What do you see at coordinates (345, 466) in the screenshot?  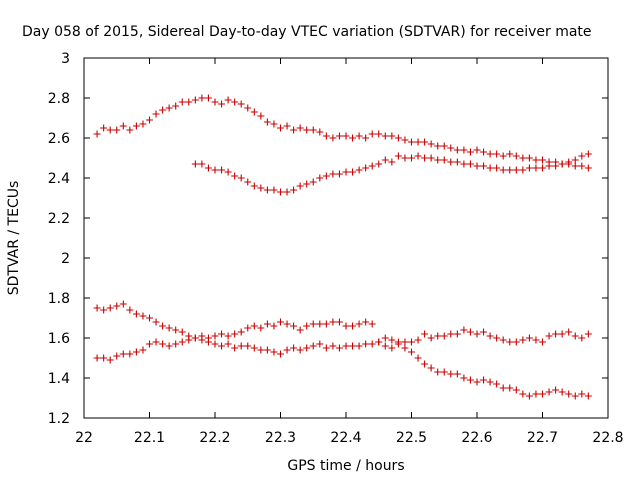 I see `x-axis-label: GPS time / hours` at bounding box center [345, 466].